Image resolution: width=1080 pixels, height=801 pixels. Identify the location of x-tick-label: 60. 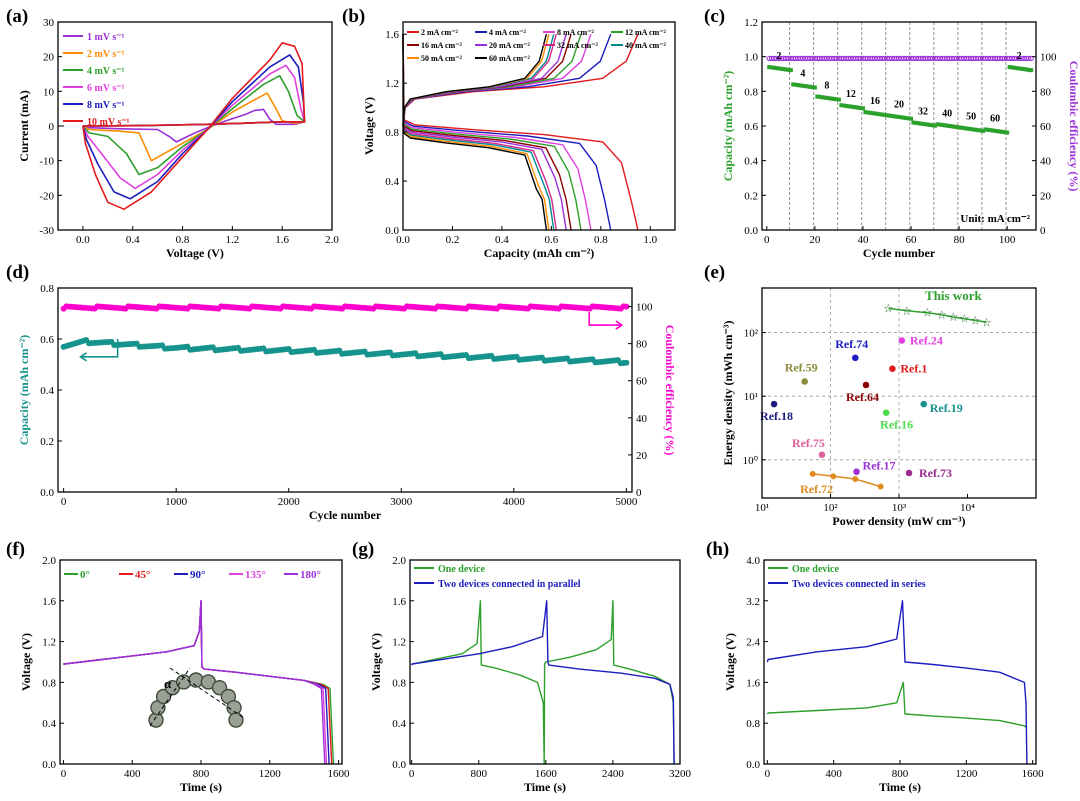
(912, 240).